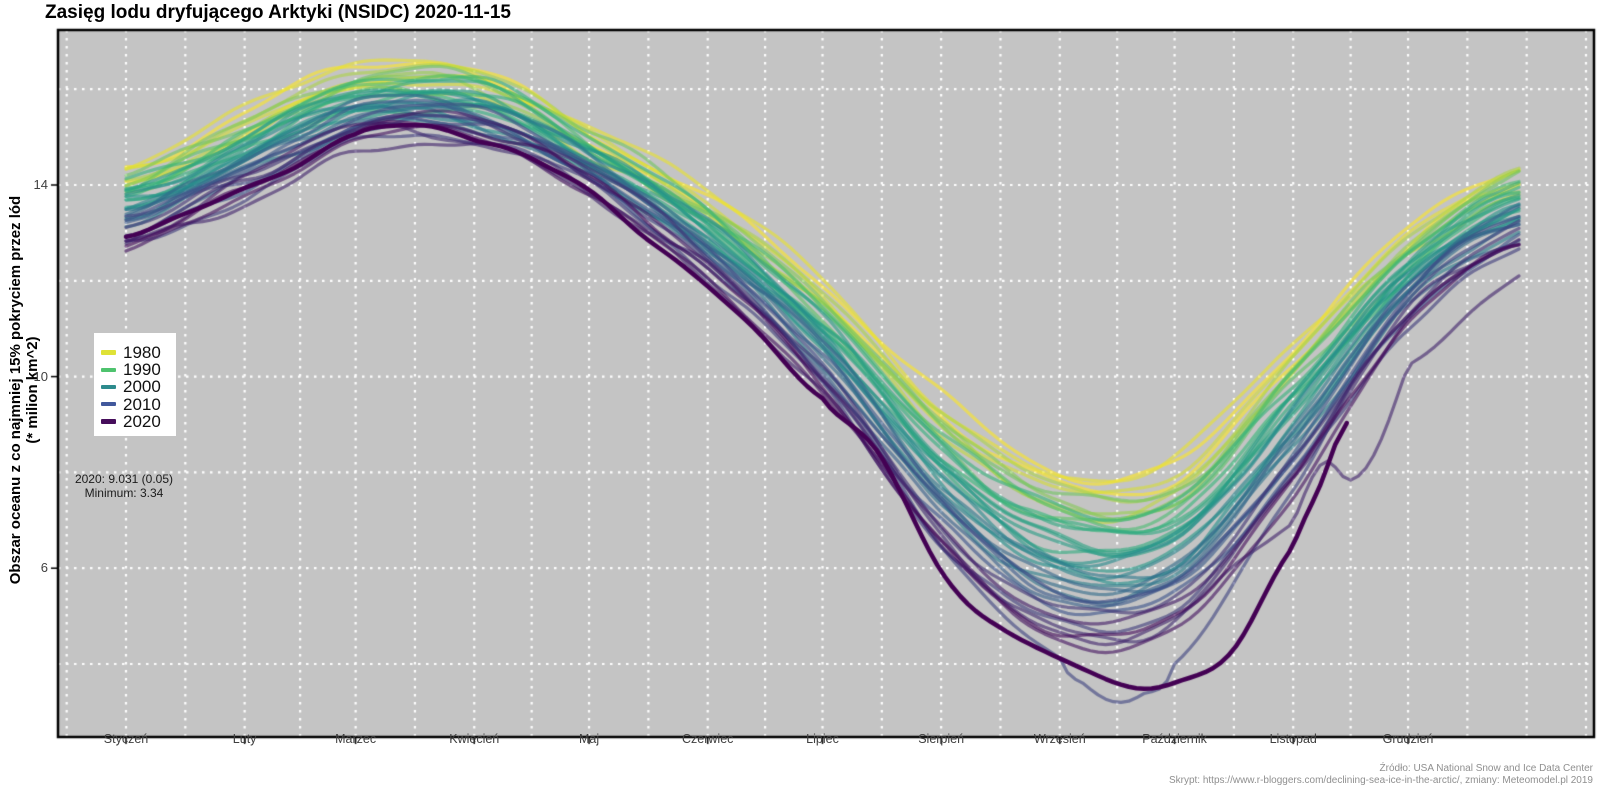 The image size is (1600, 800). I want to click on x-tick-label: Marzec, so click(356, 739).